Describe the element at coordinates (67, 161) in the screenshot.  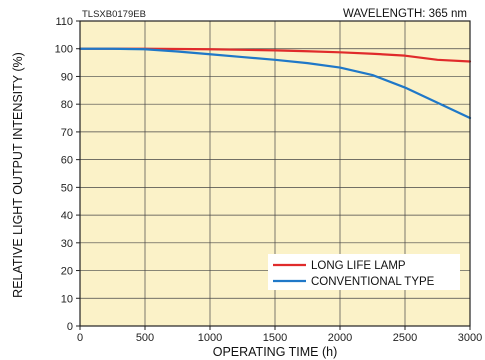
I see `y-tick-label: 60` at that location.